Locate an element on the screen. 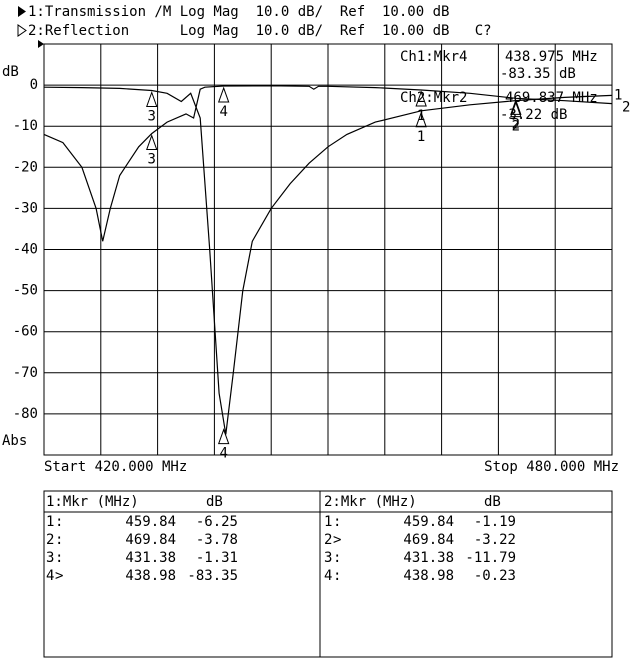 Image resolution: width=640 pixels, height=659 pixels. y-tick-label: -20 is located at coordinates (25, 167).